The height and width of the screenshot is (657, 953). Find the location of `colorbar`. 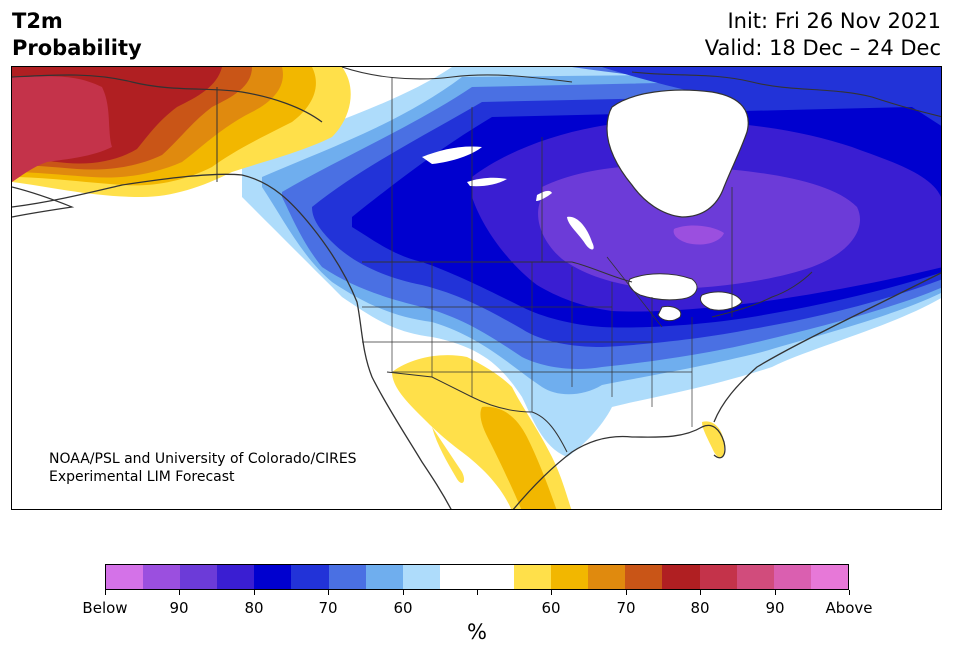

colorbar is located at coordinates (477, 577).